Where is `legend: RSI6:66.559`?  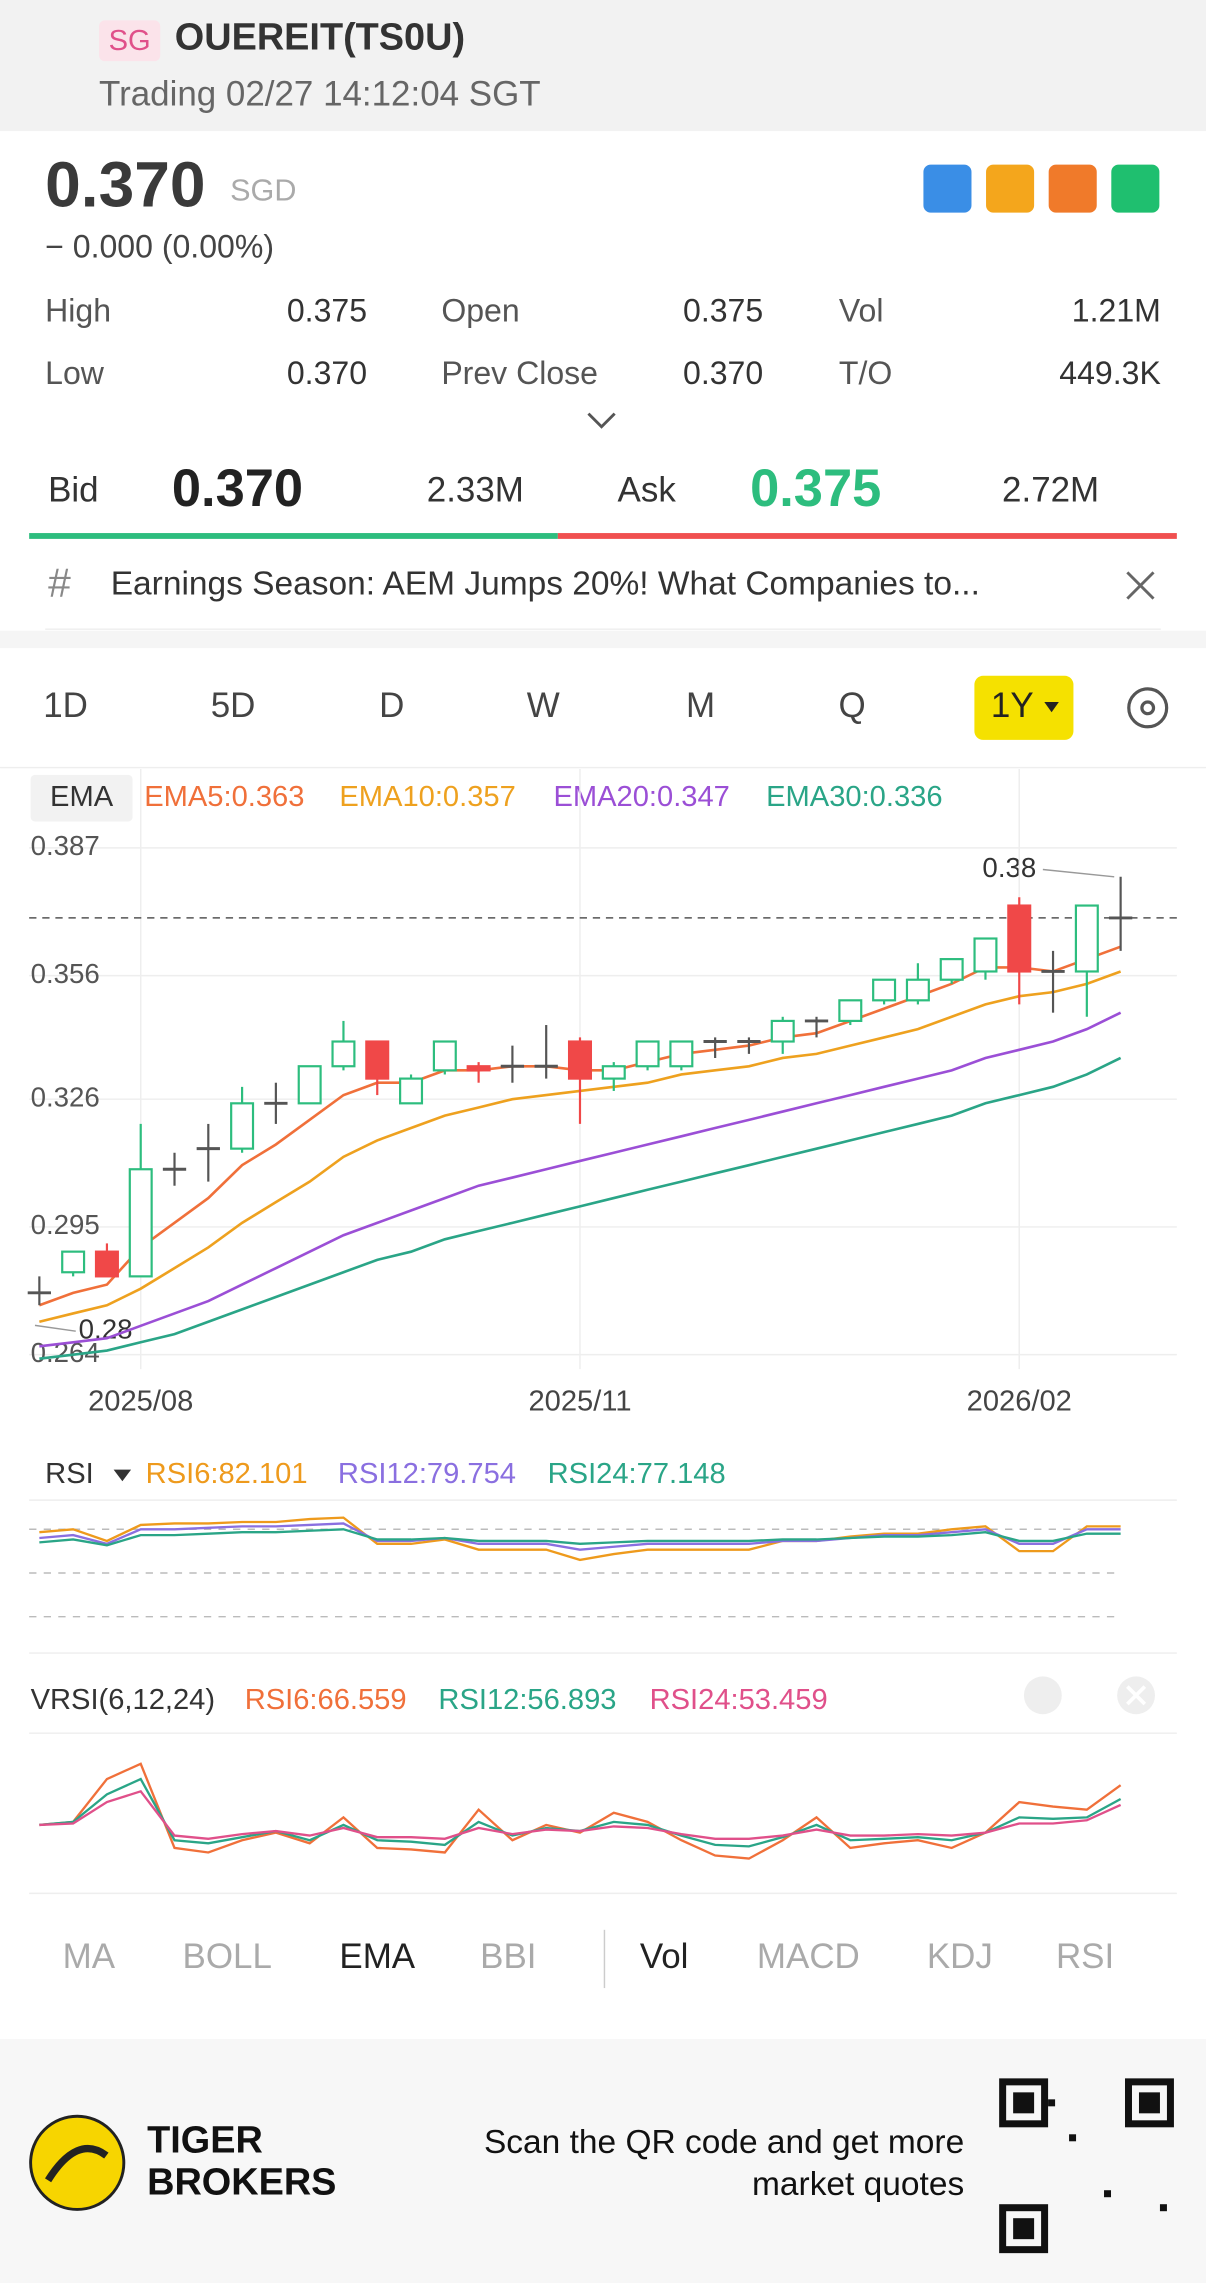 legend: RSI6:66.559 is located at coordinates (326, 1700).